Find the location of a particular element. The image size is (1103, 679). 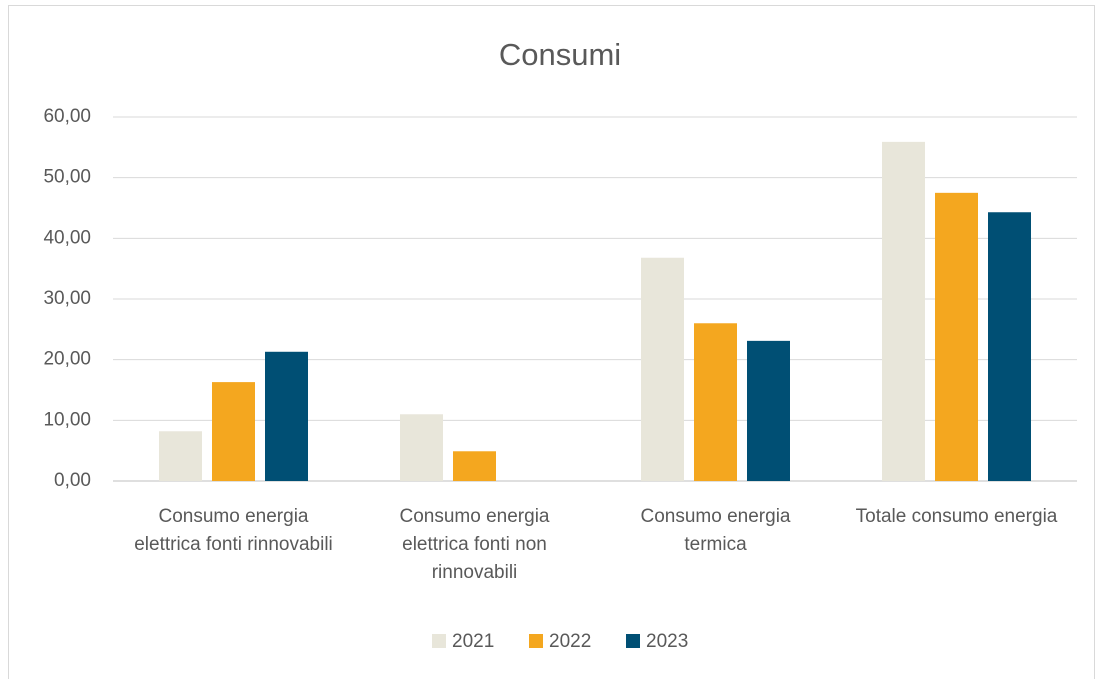

x-tick-label: Consumo energia termica is located at coordinates (715, 530).